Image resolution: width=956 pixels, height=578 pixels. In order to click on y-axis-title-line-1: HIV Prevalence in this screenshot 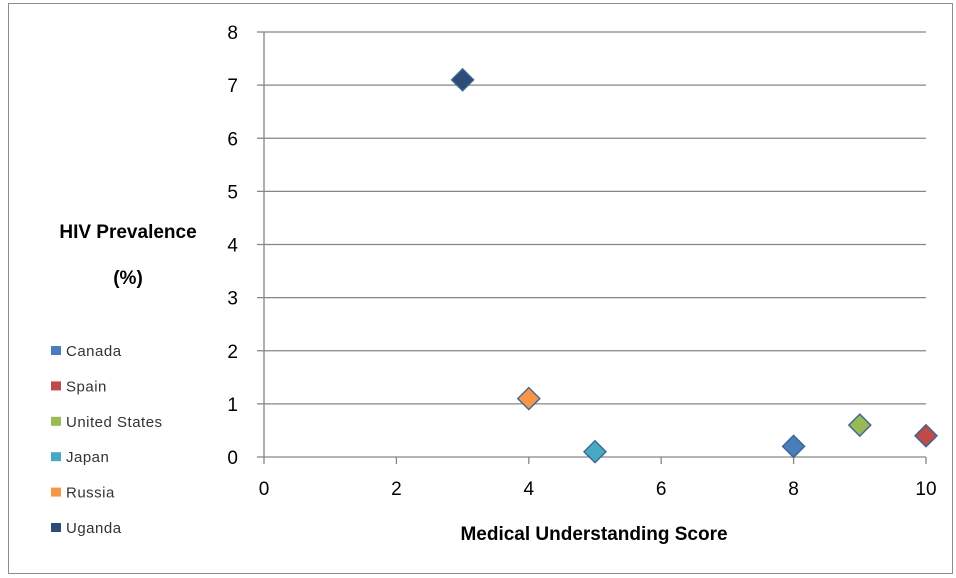, I will do `click(127, 232)`.